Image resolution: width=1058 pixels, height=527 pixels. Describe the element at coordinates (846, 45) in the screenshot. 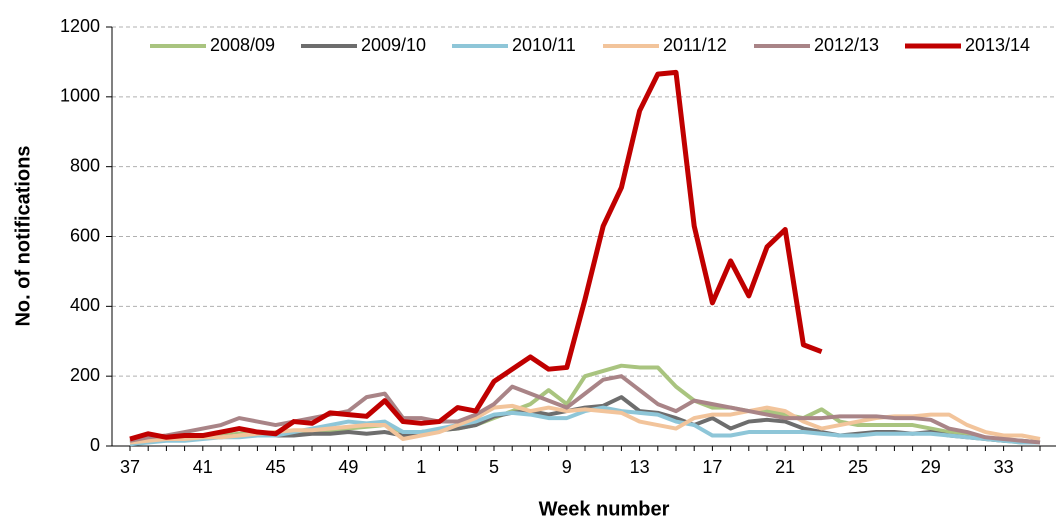

I see `legend-label: 2012/13` at that location.